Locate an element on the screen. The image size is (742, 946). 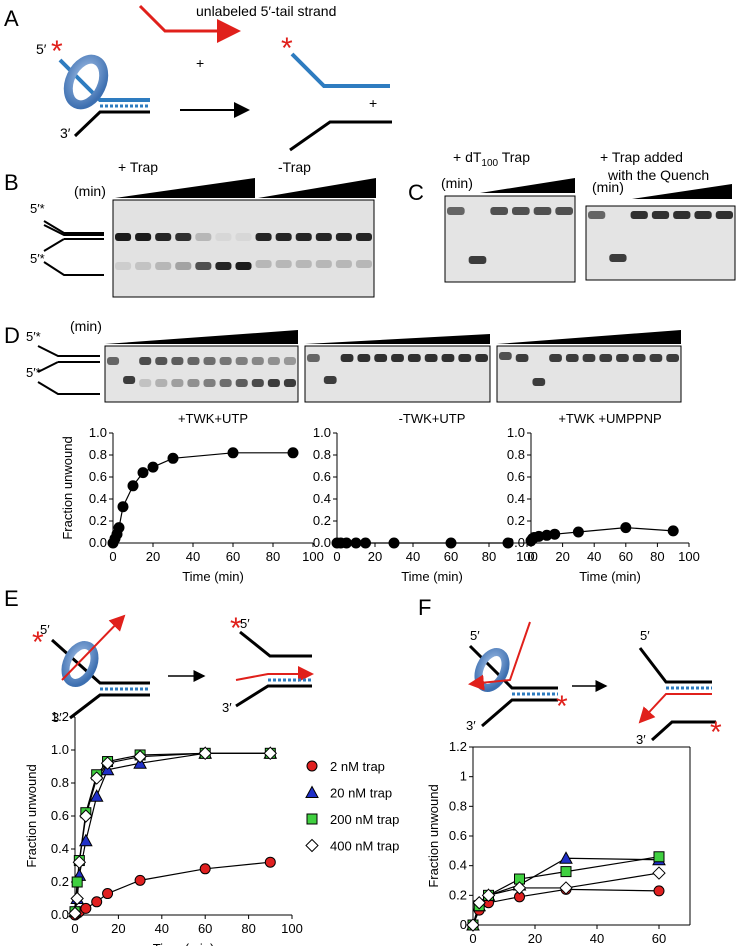
y-tick-label: 1.0 is located at coordinates (98, 432).